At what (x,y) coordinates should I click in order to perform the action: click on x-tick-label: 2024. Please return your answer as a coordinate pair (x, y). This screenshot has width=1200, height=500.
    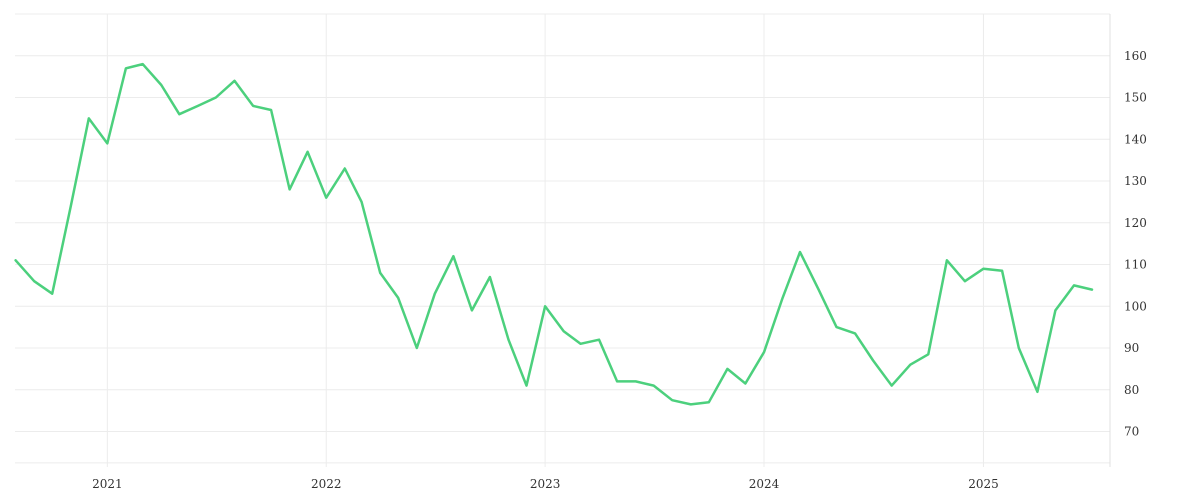
    Looking at the image, I should click on (764, 484).